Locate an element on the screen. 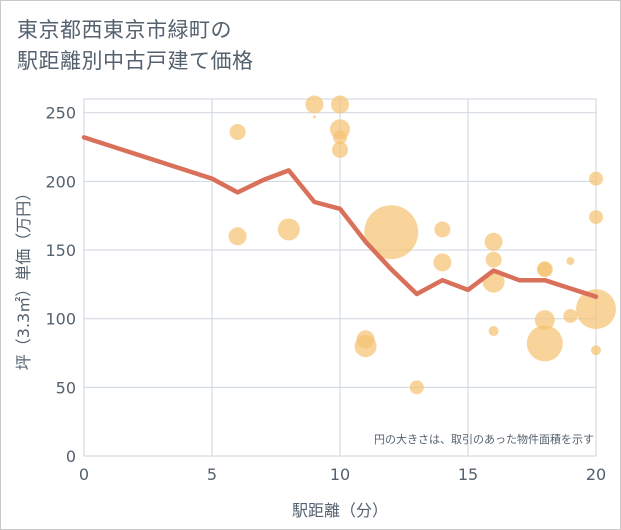 This screenshot has height=530, width=621. x-tick-label: 5 is located at coordinates (212, 474).